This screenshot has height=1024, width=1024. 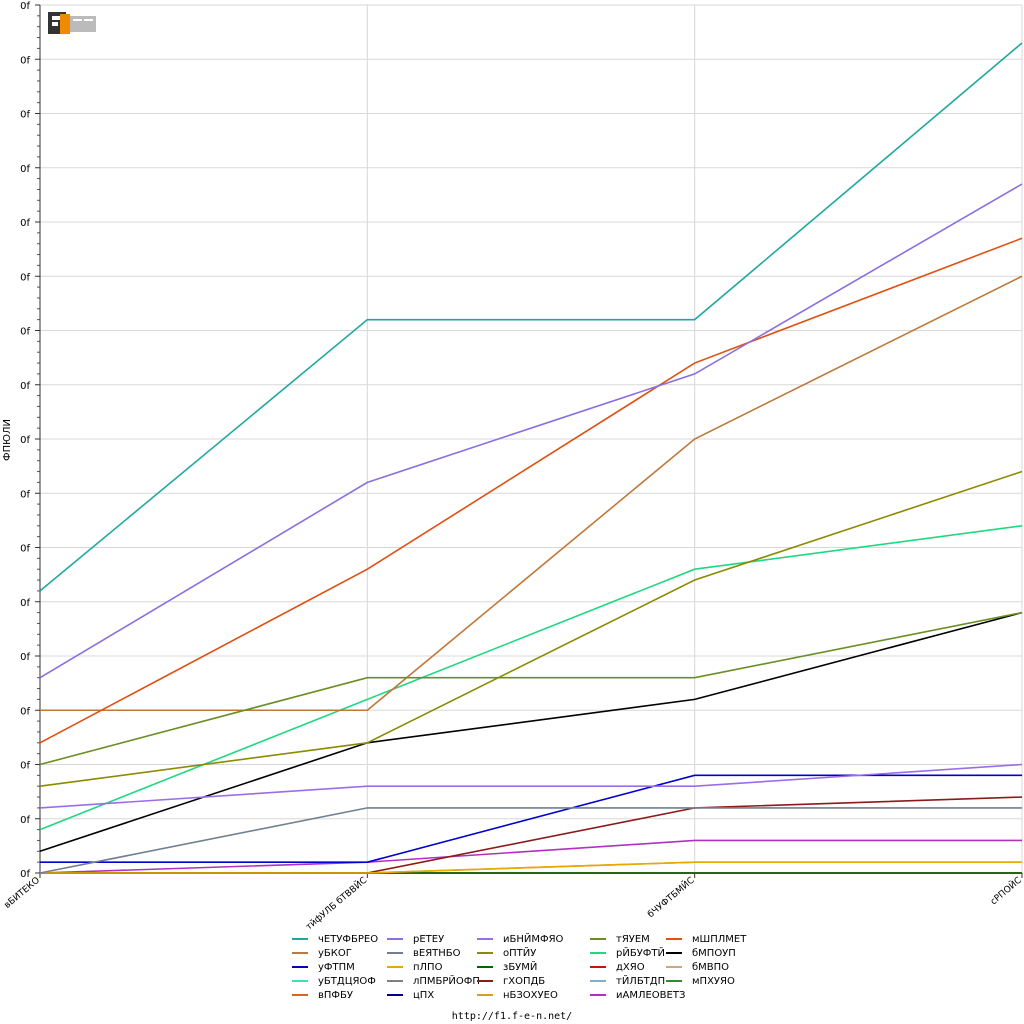 What do you see at coordinates (513, 903) in the screenshot?
I see `x-tick-labels: вБИТЕКО тйфУЛБ бТВВЙС бЧУФТБМЙС сРПОЙС` at bounding box center [513, 903].